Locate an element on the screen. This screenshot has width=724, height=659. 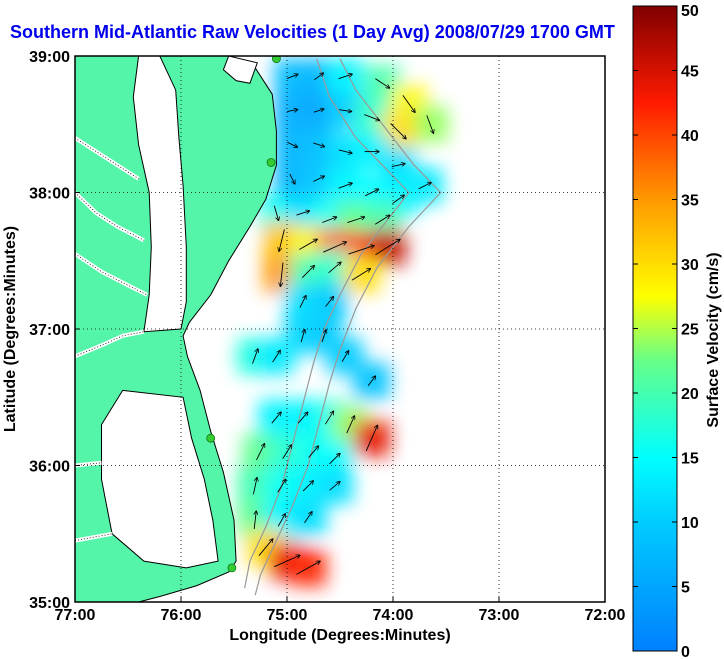
radar-stations is located at coordinates (243, 314).